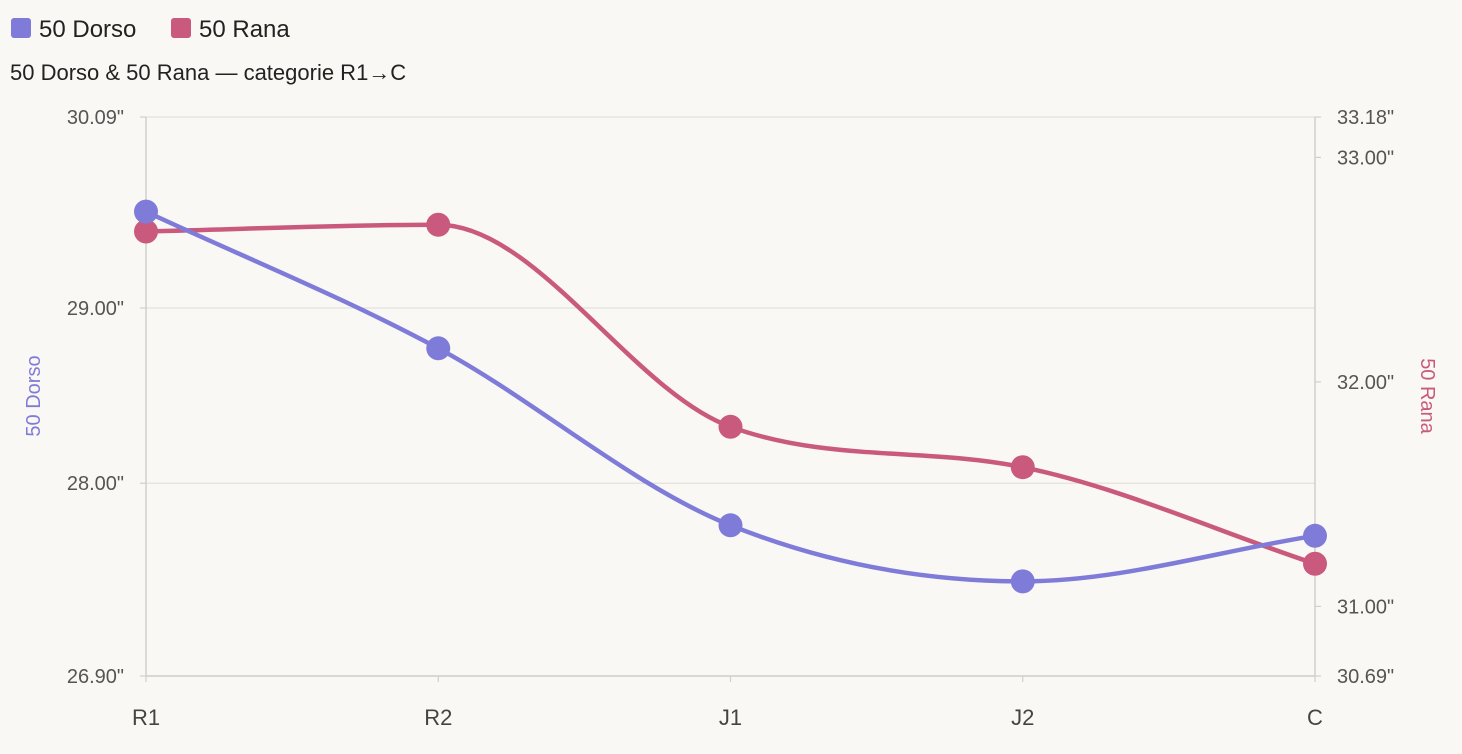  Describe the element at coordinates (1365, 677) in the screenshot. I see `right-tick-label: 30.69"` at that location.